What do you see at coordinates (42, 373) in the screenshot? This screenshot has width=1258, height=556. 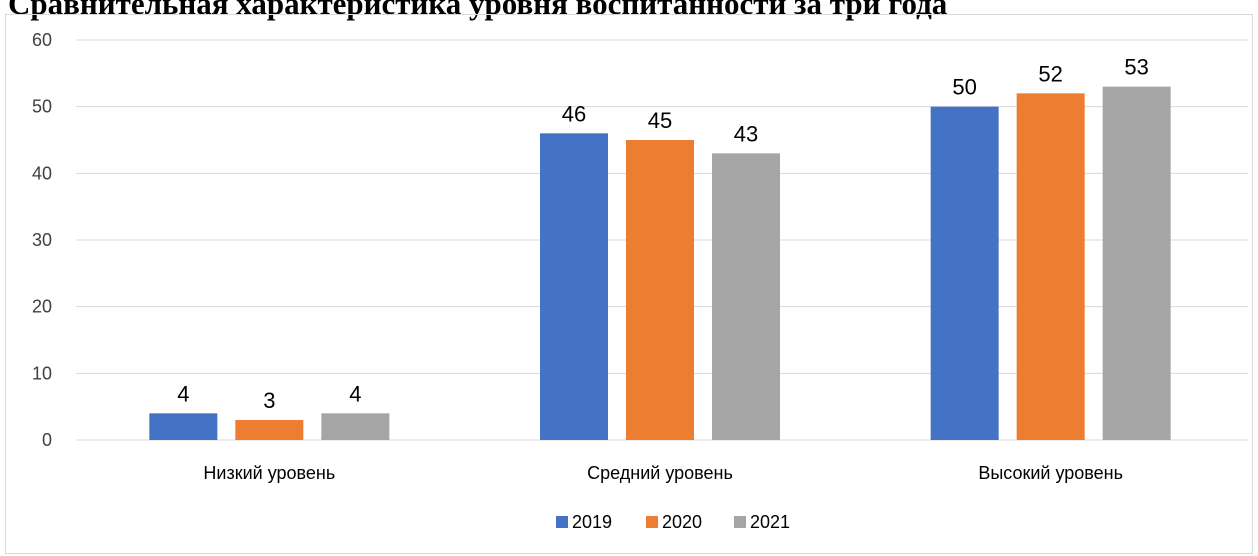 I see `y-tick-label: 10` at bounding box center [42, 373].